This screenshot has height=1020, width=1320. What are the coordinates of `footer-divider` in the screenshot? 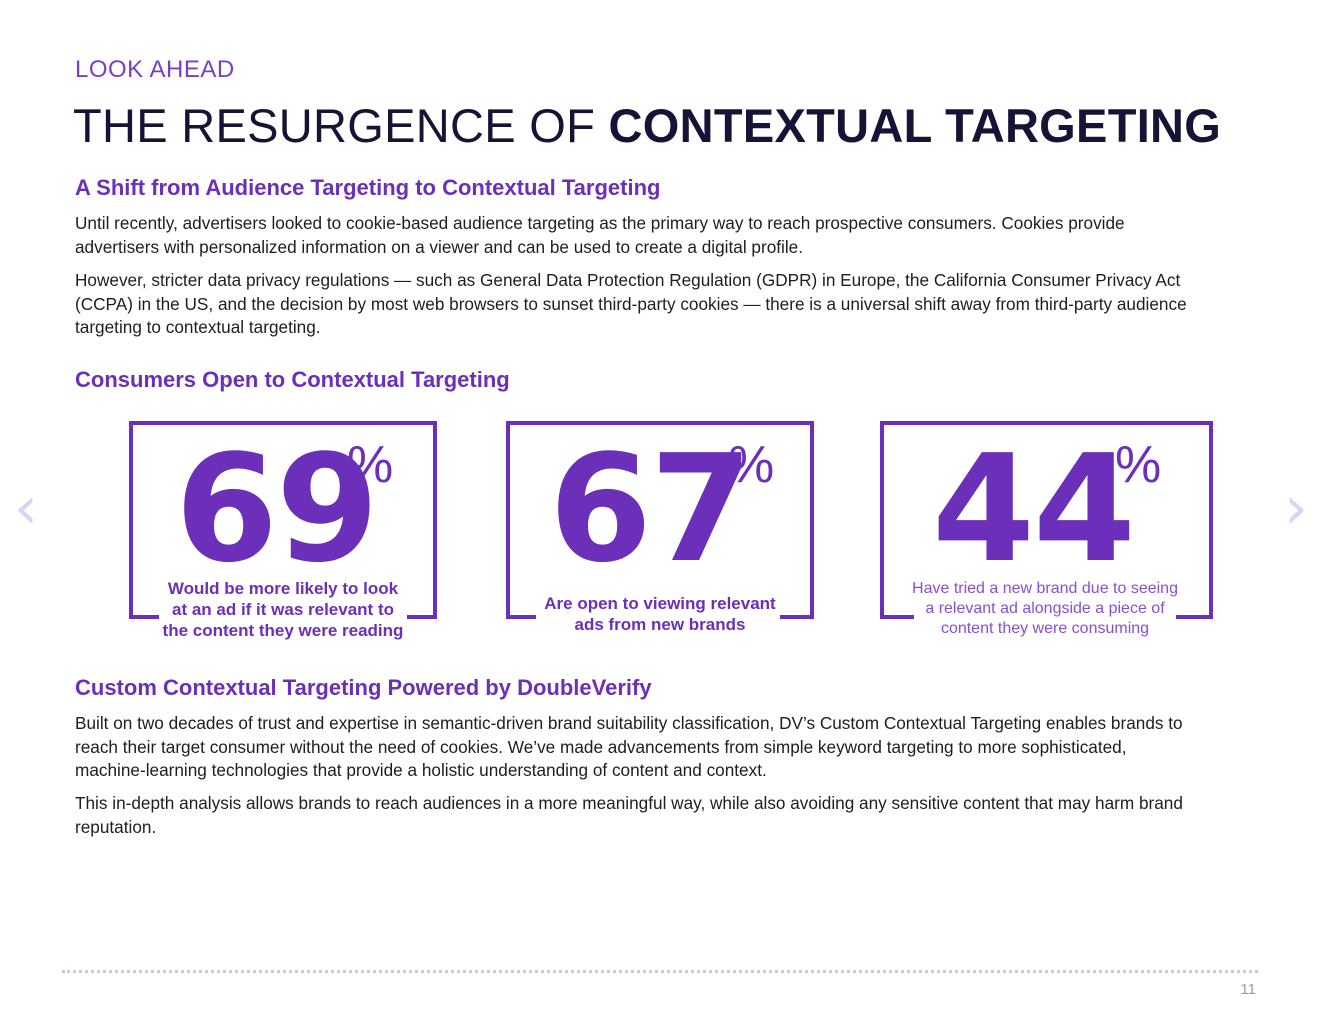 It's located at (660, 971).